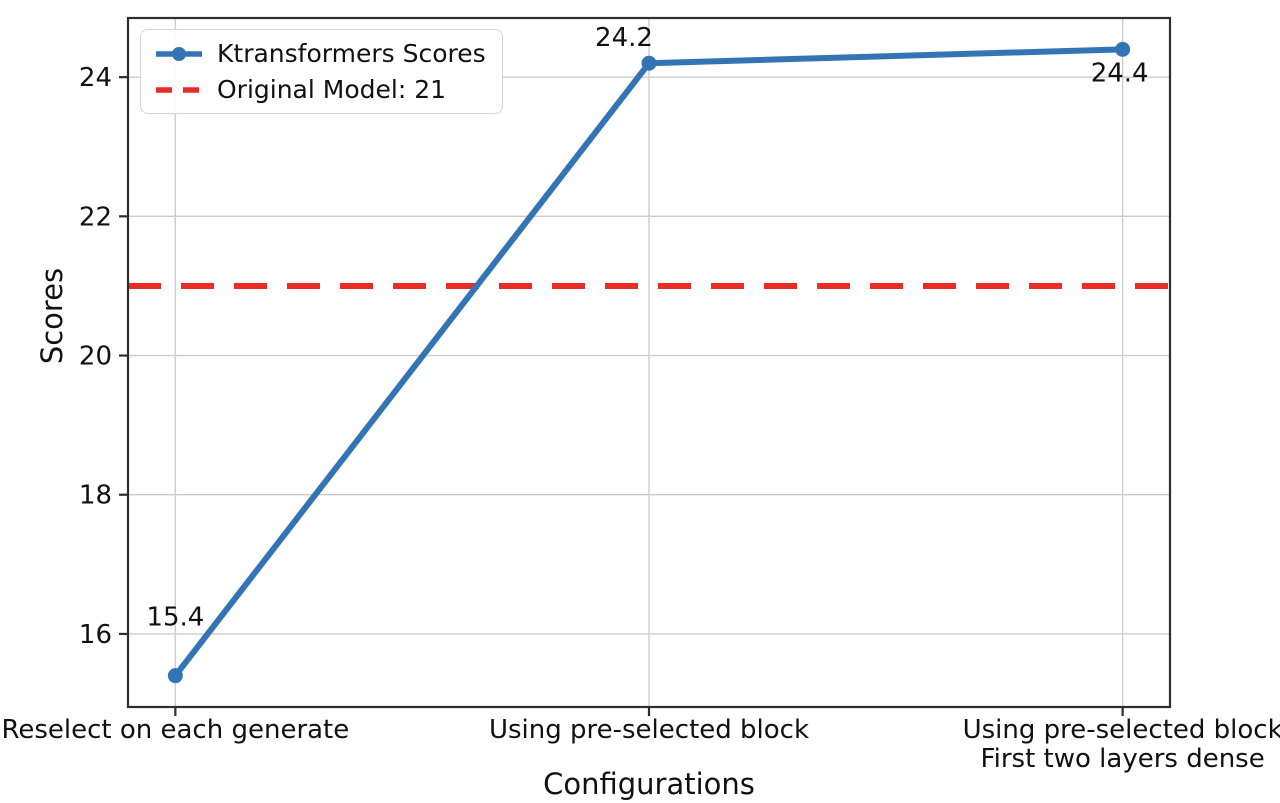 This screenshot has width=1280, height=803. Describe the element at coordinates (95, 496) in the screenshot. I see `y-tick-label: 18` at that location.